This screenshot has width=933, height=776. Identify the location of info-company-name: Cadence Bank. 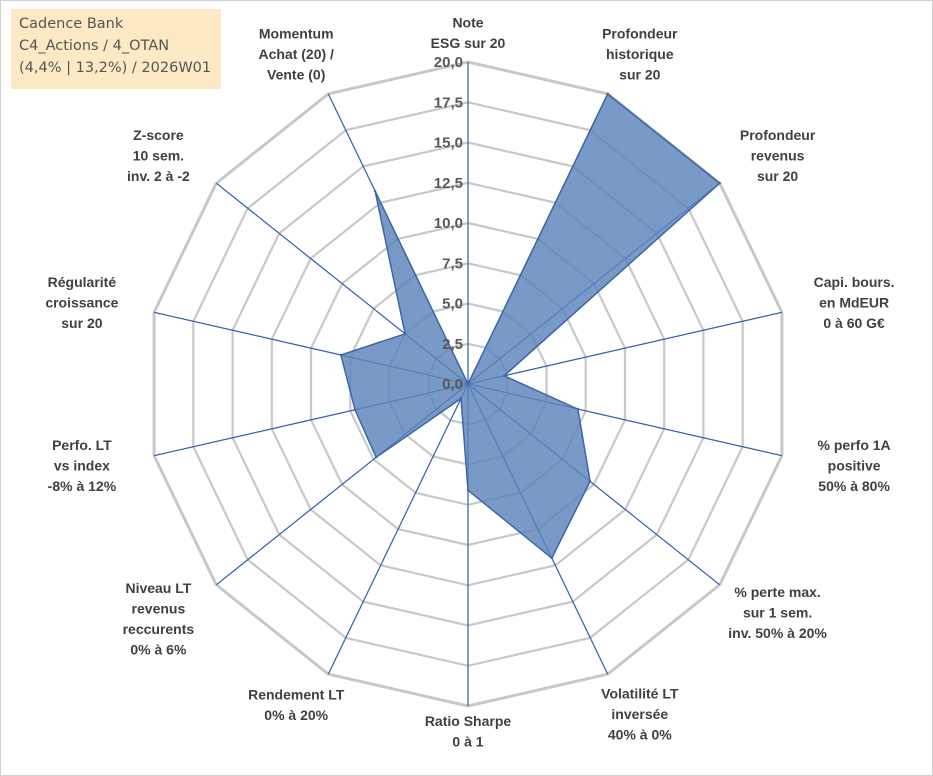
(71, 24).